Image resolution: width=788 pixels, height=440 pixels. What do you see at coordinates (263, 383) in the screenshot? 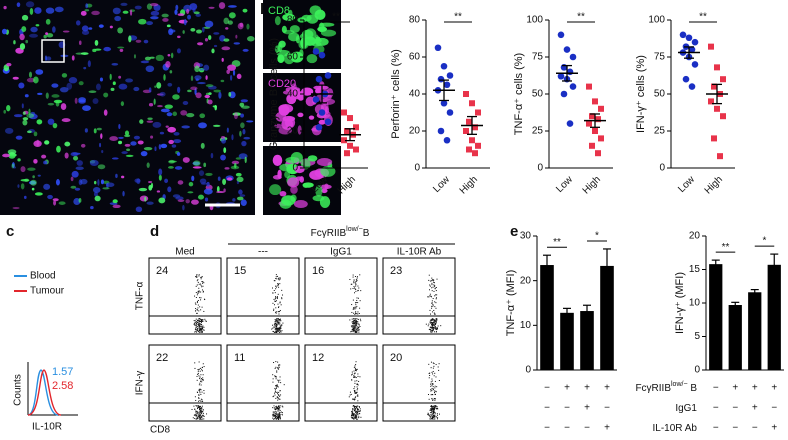
I see `flow-plot` at bounding box center [263, 383].